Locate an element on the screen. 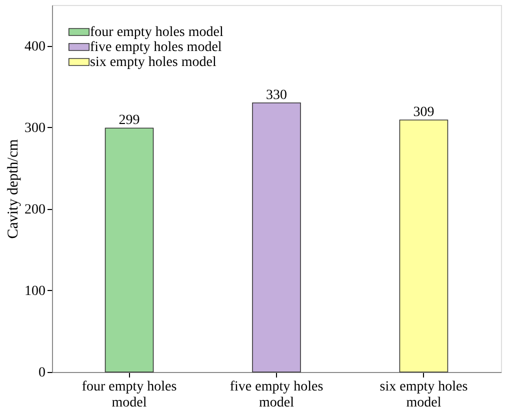 The image size is (506, 414). legend-label: five empty holes model is located at coordinates (156, 47).